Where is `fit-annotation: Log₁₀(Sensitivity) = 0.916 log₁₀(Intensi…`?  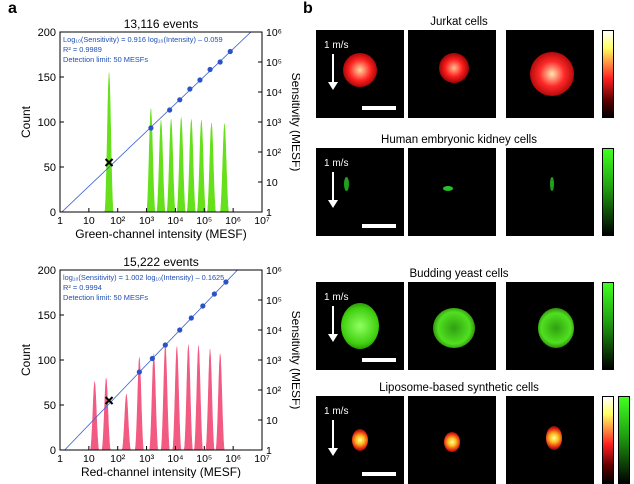 fit-annotation: Log₁₀(Sensitivity) = 0.916 log₁₀(Intensi… is located at coordinates (143, 39).